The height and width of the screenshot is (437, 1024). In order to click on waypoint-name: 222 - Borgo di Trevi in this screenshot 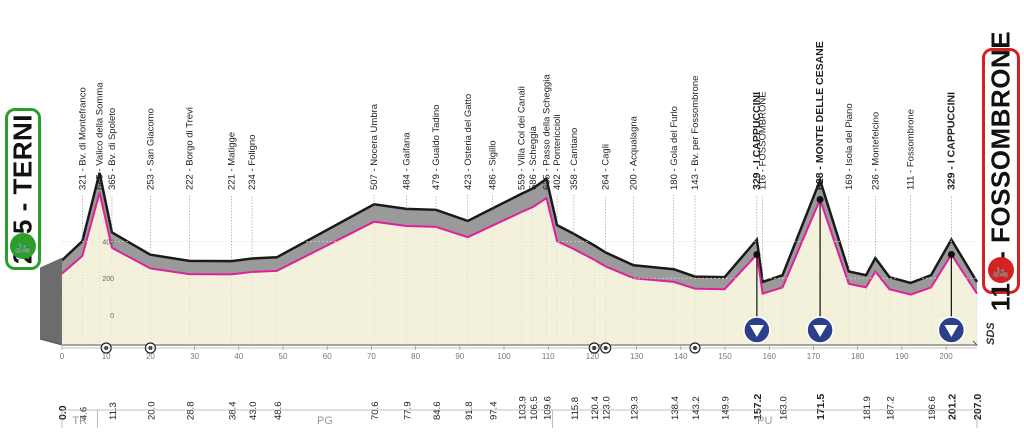, I will do `click(189, 148)`.